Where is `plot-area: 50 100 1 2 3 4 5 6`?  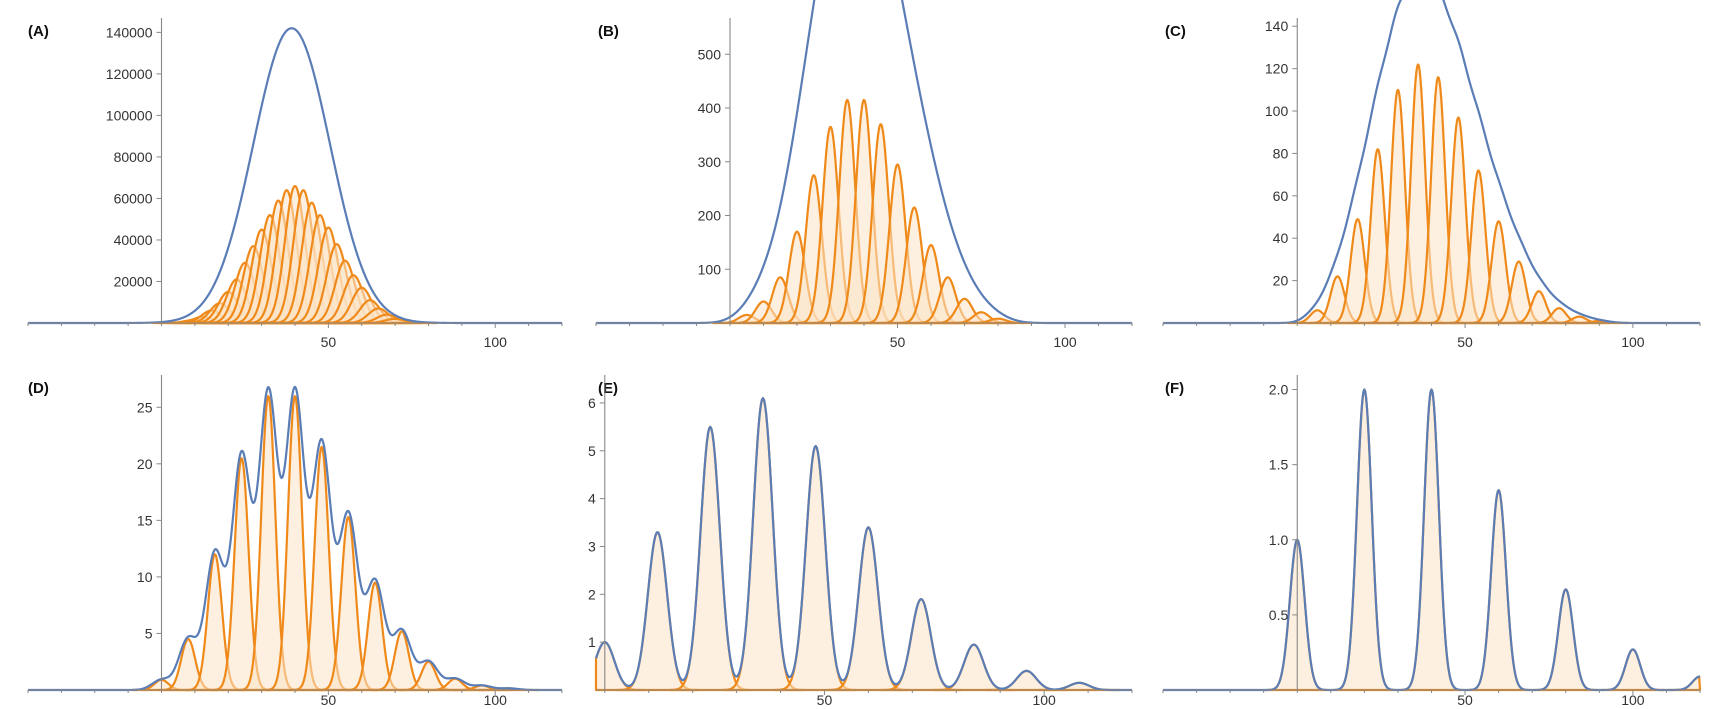
plot-area: 50 100 1 2 3 4 5 6 is located at coordinates (860, 541).